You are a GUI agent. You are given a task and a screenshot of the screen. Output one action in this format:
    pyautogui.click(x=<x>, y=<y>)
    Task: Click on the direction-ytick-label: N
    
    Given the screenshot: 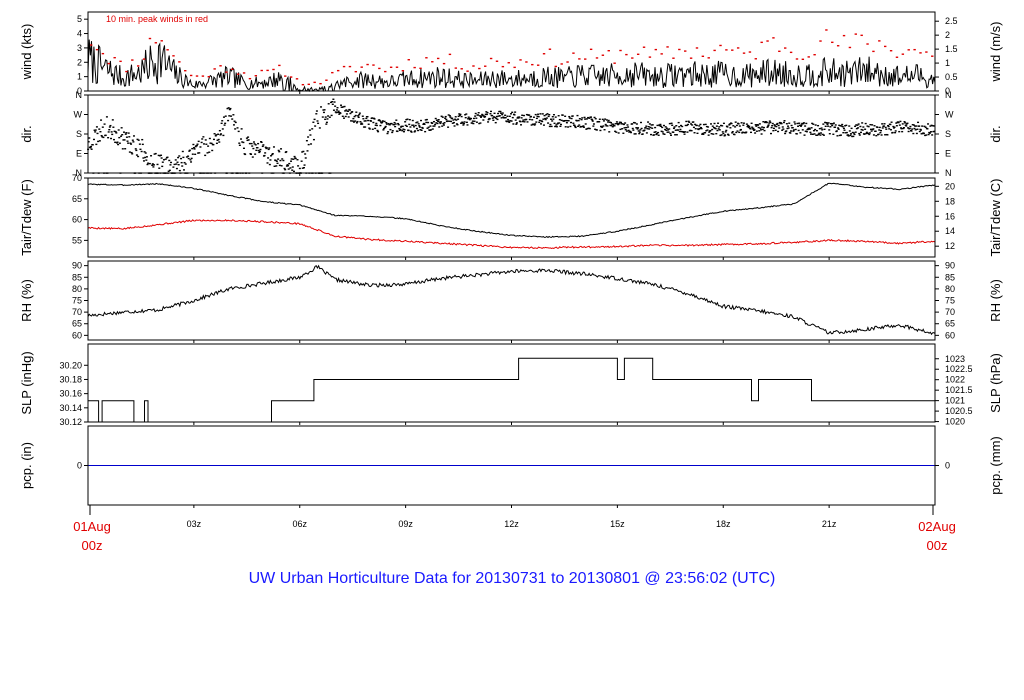 What is the action you would take?
    pyautogui.click(x=79, y=95)
    